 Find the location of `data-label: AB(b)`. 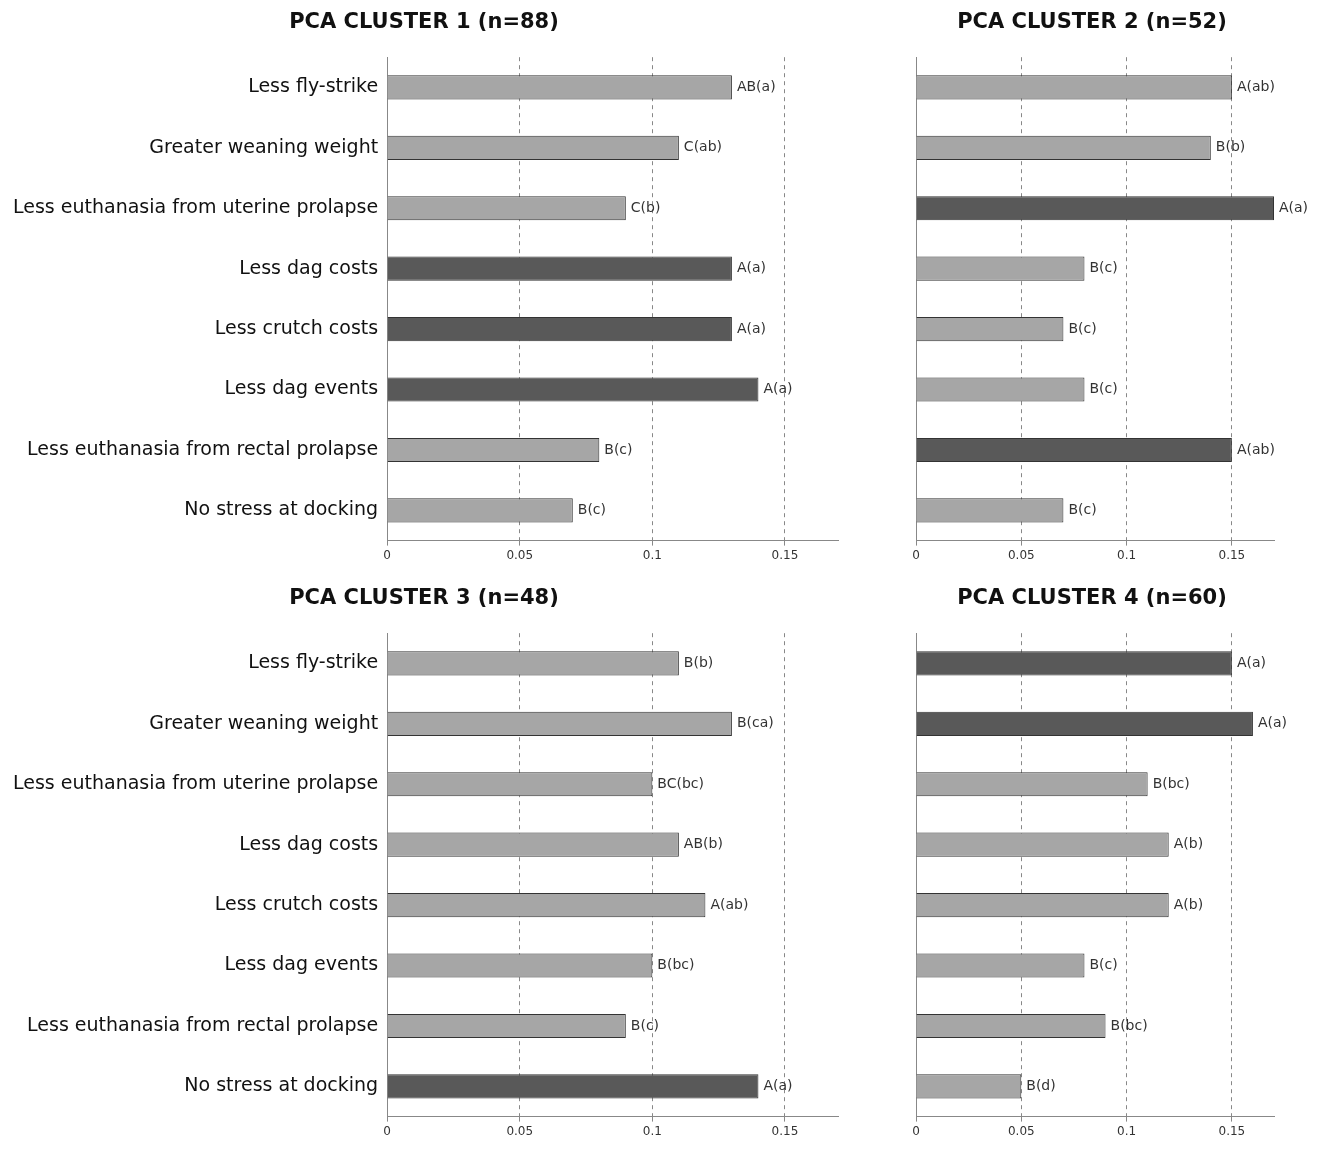

data-label: AB(b) is located at coordinates (703, 843).